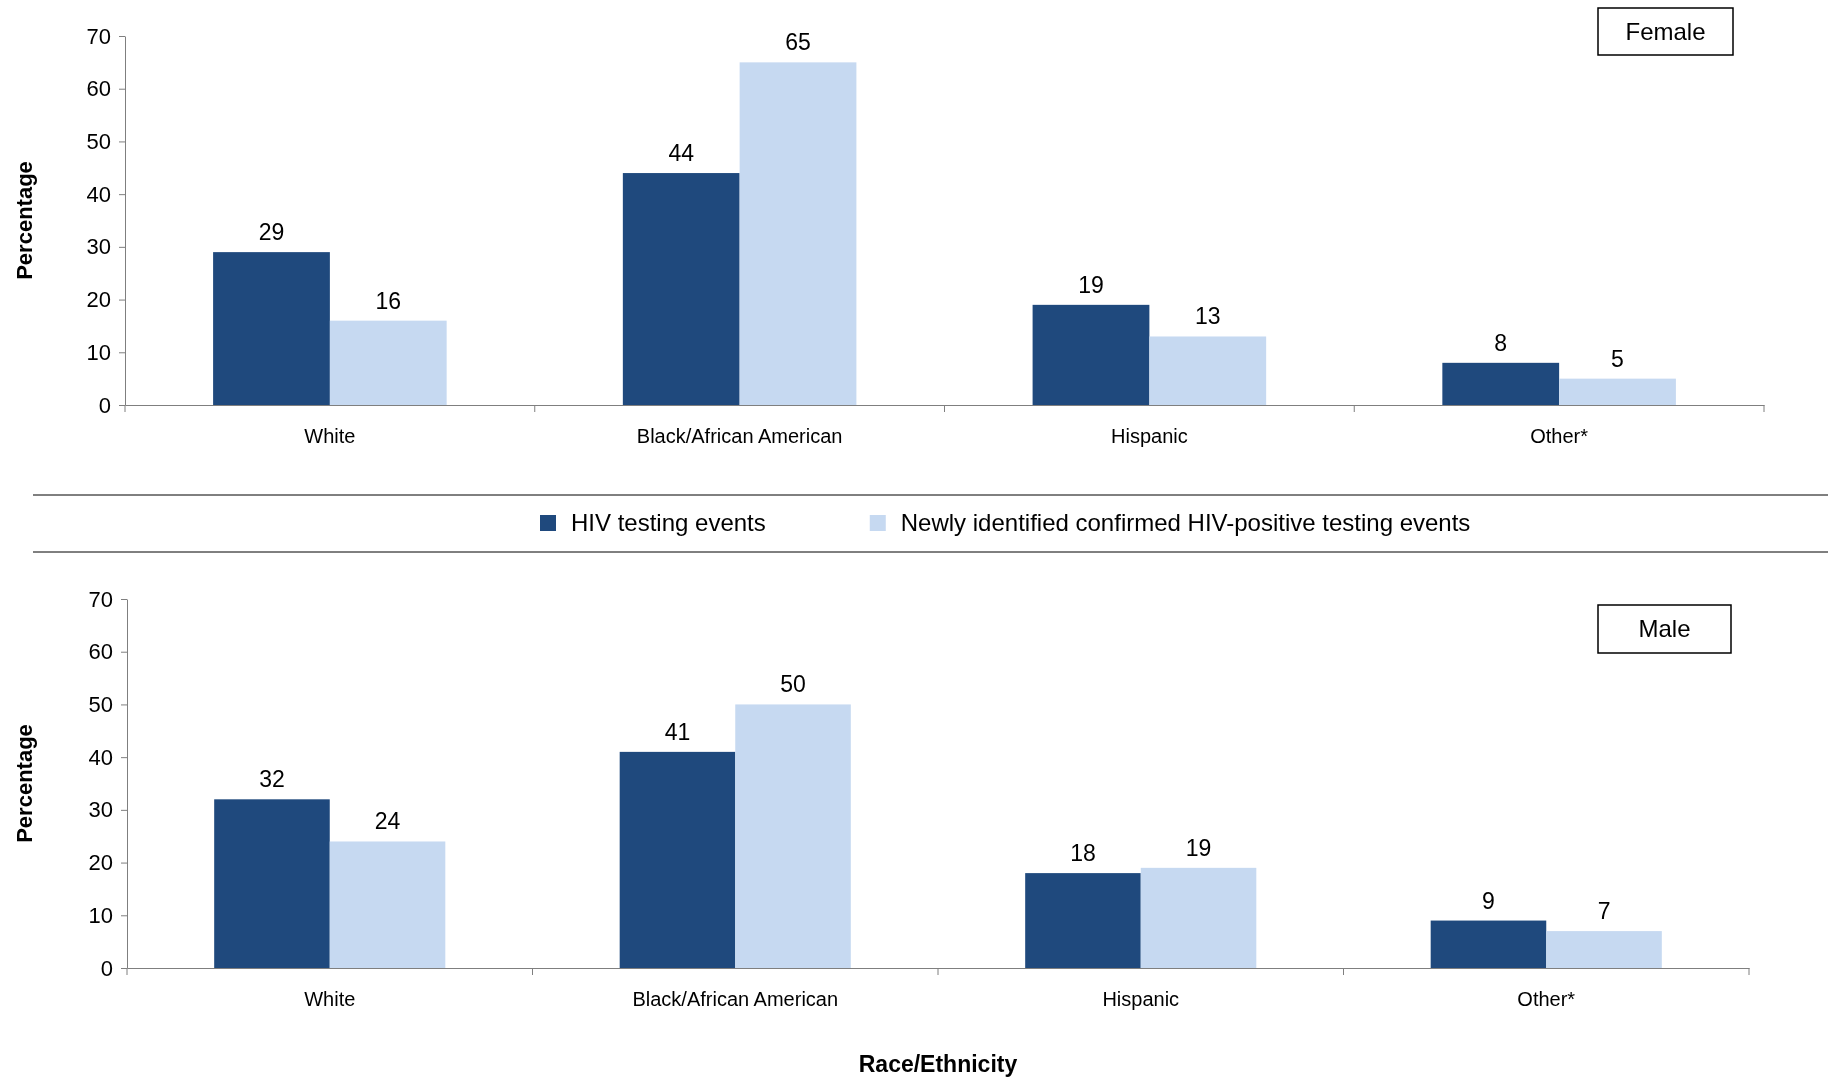 The image size is (1832, 1087). I want to click on legend-label: Newly identified confirmed HIV-positive testing events, so click(1185, 522).